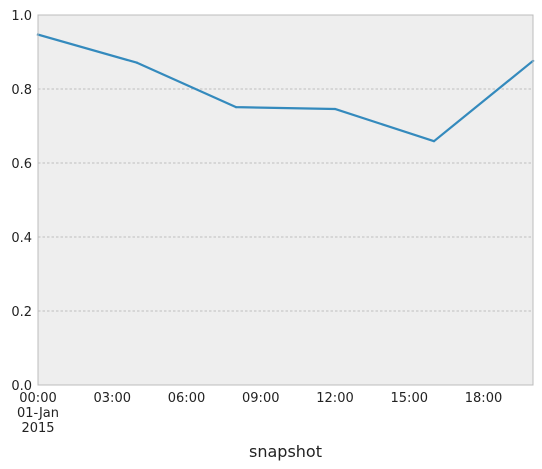 This screenshot has width=542, height=469. I want to click on x-tick-label: 03:00, so click(112, 398).